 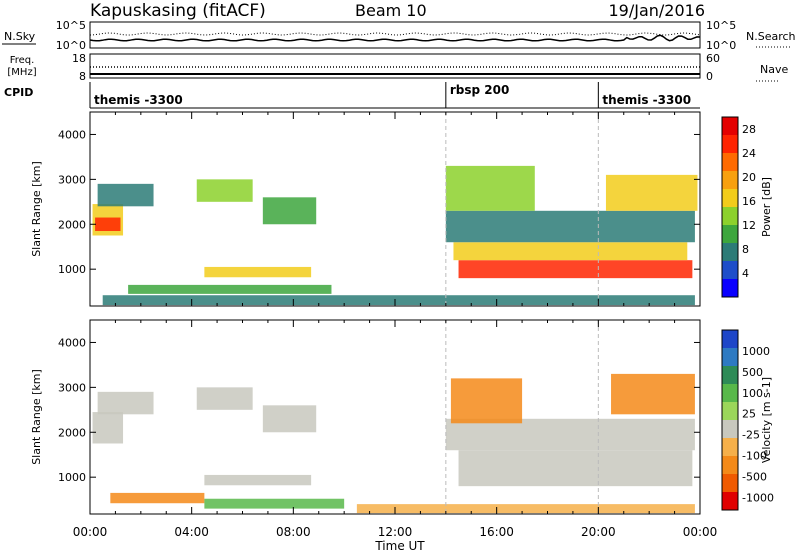 I want to click on freq-panel-frame, so click(x=395, y=66).